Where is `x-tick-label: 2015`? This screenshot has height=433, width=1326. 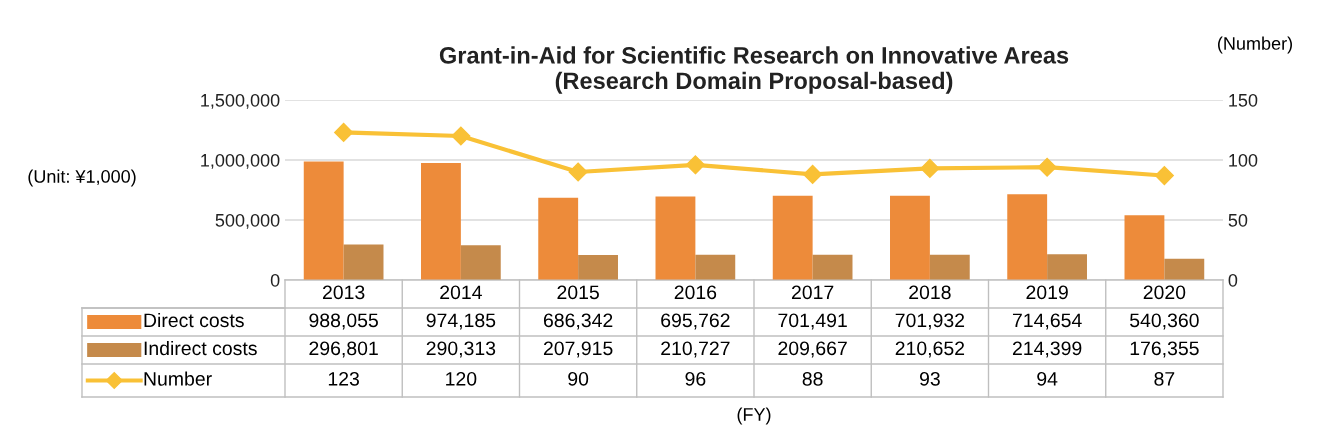
x-tick-label: 2015 is located at coordinates (578, 292).